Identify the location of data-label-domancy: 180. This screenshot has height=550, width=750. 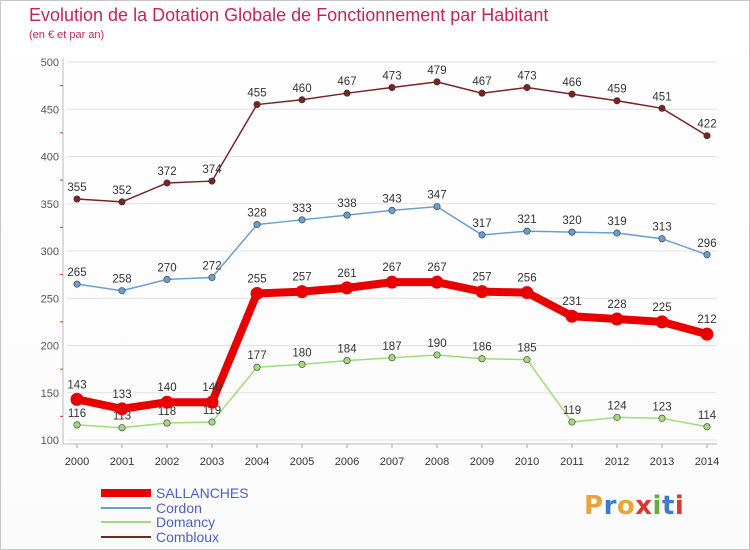
(301, 353).